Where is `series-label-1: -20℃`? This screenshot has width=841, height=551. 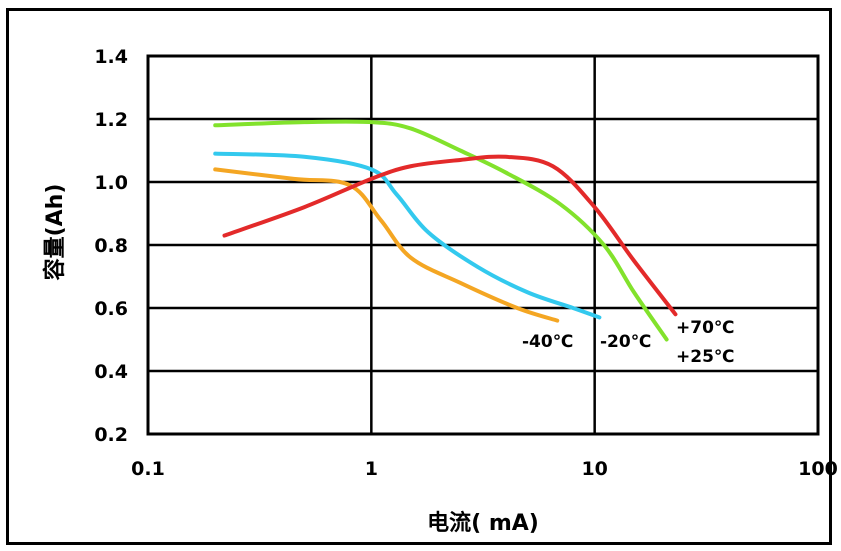 series-label-1: -20℃ is located at coordinates (625, 342).